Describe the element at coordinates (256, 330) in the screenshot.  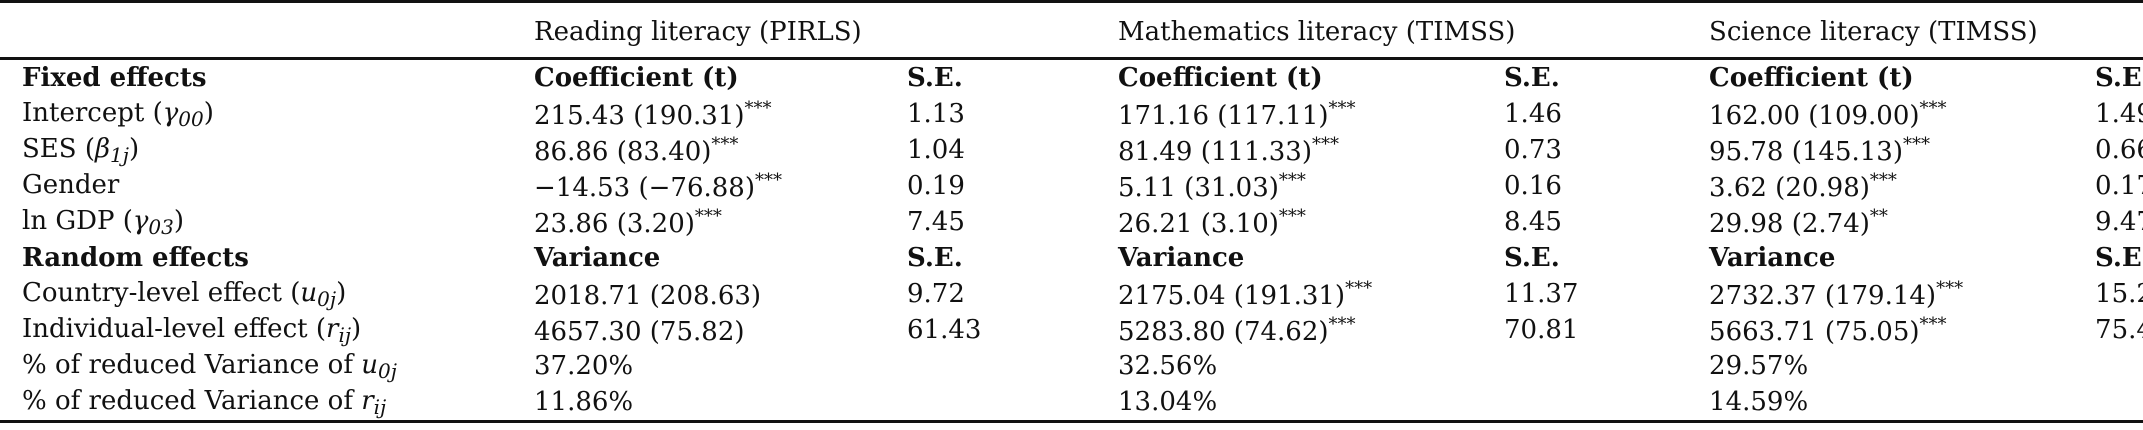
I see `row-label: Individual-level effect (rij)` at that location.